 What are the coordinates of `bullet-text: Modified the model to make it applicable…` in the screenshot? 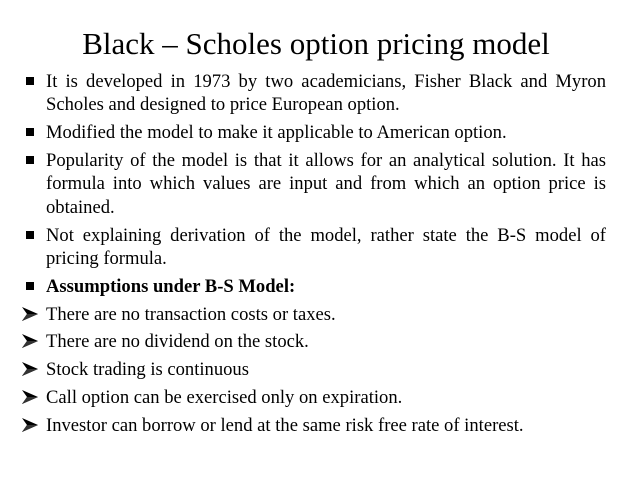 It's located at (276, 133).